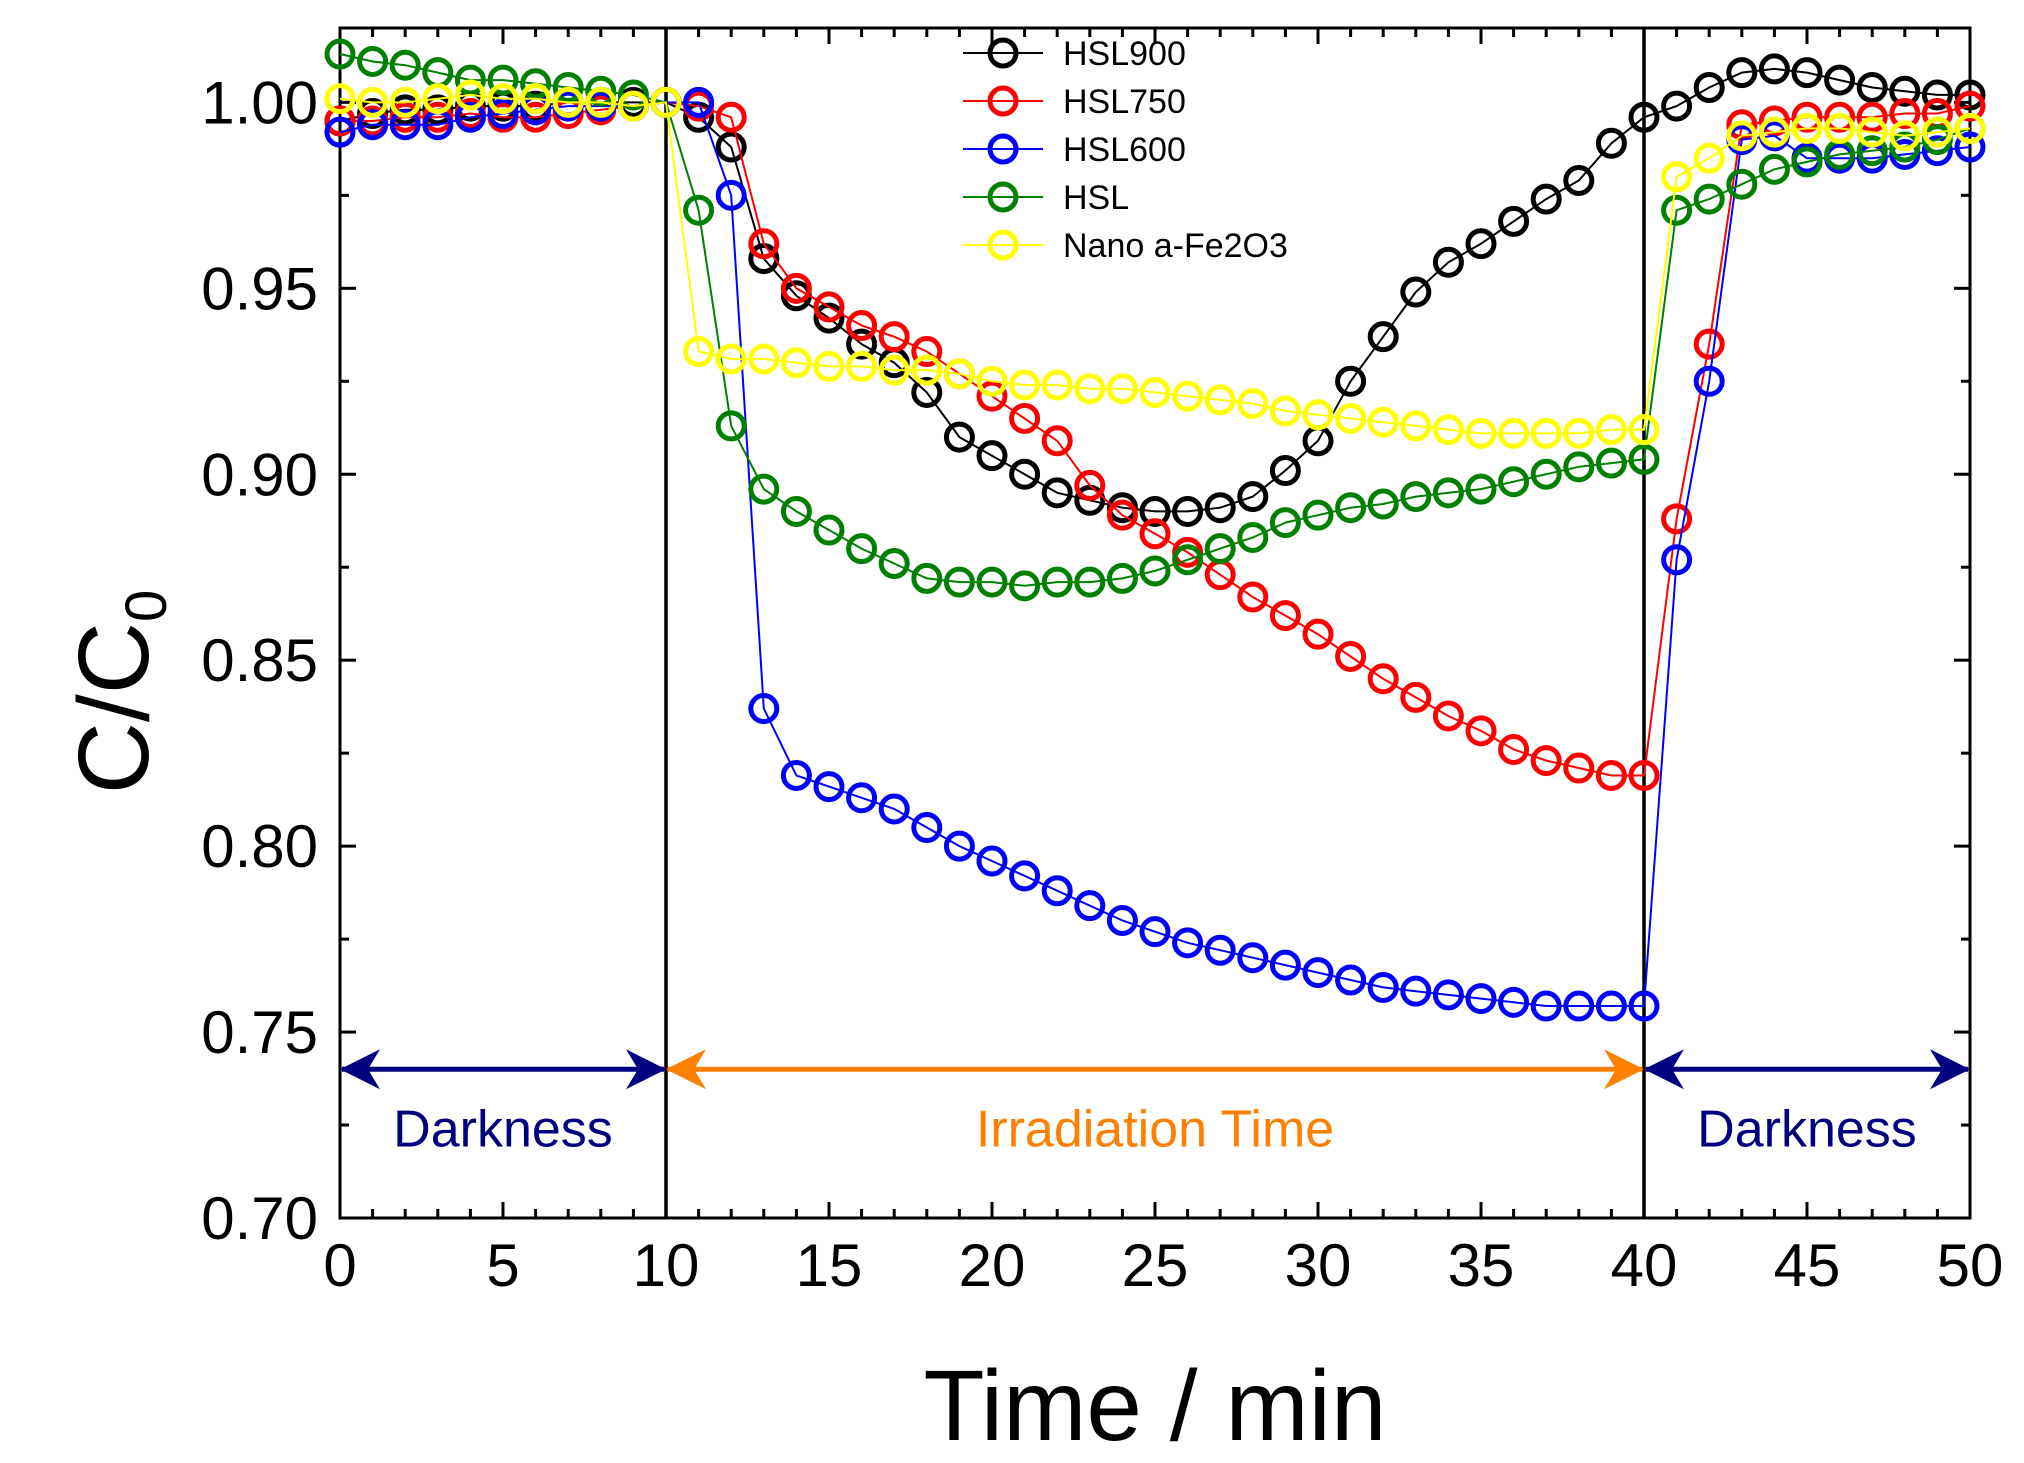  I want to click on legend-item: HSL900, so click(1074, 54).